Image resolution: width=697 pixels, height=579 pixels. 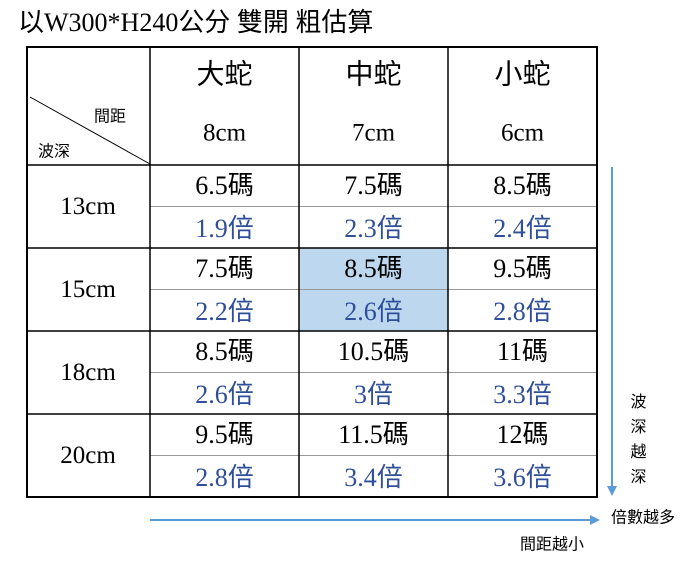 What do you see at coordinates (224, 228) in the screenshot?
I see `ratio: 1.9倍` at bounding box center [224, 228].